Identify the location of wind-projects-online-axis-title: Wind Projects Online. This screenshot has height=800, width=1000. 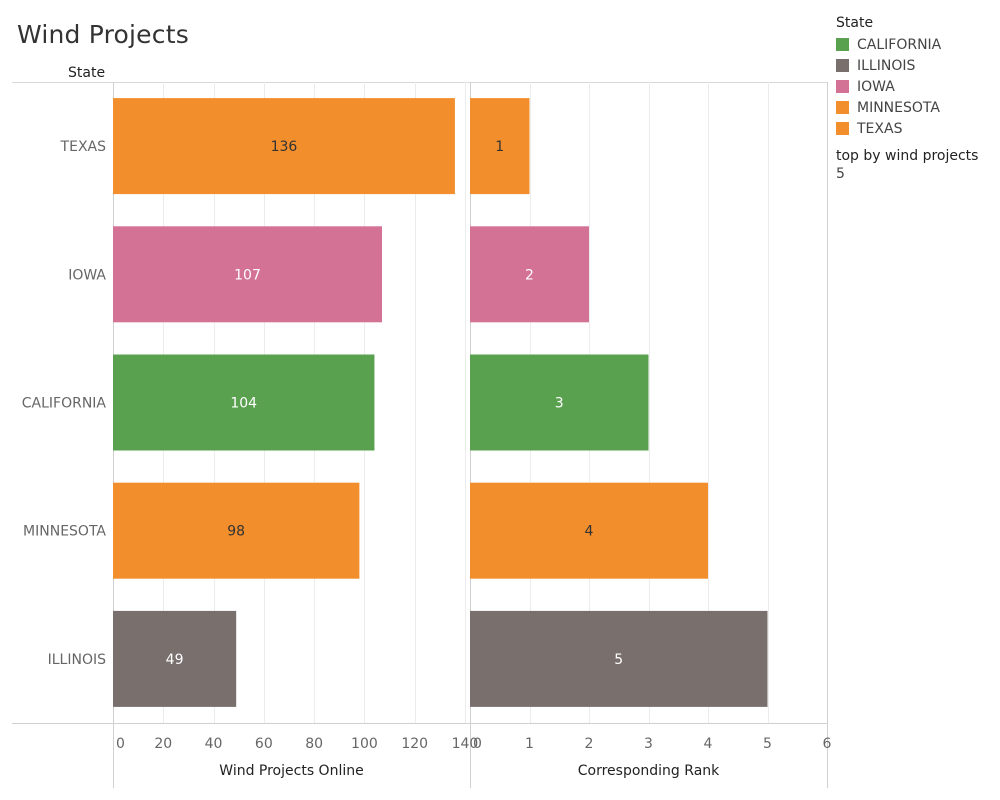
(291, 771).